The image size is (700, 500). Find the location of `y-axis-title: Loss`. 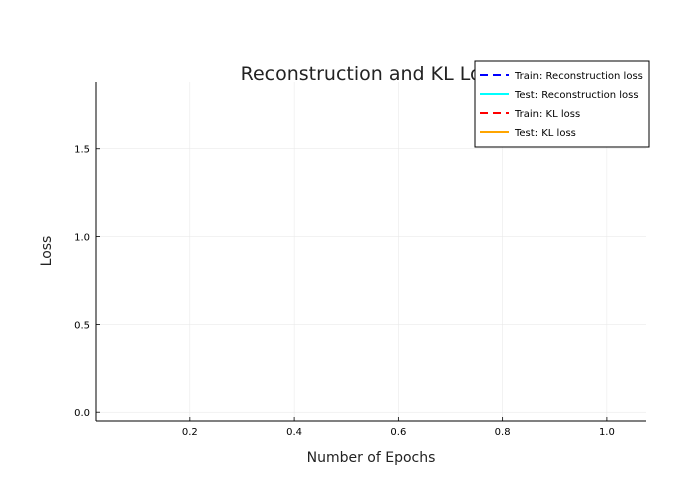

y-axis-title: Loss is located at coordinates (47, 251).